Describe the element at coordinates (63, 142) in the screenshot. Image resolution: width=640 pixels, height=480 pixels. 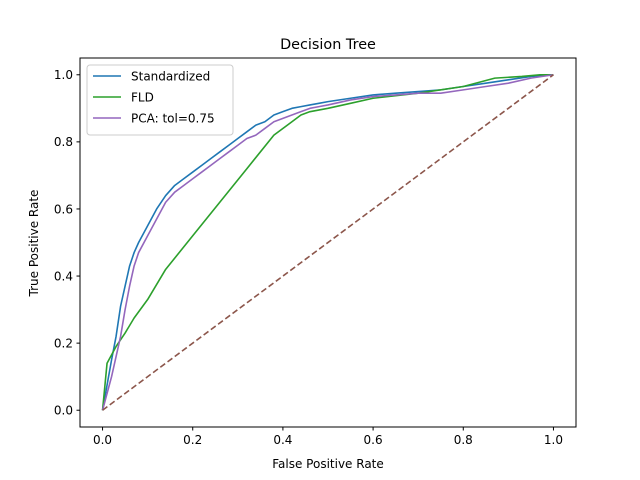
I see `y-tick-label: 0.8` at that location.